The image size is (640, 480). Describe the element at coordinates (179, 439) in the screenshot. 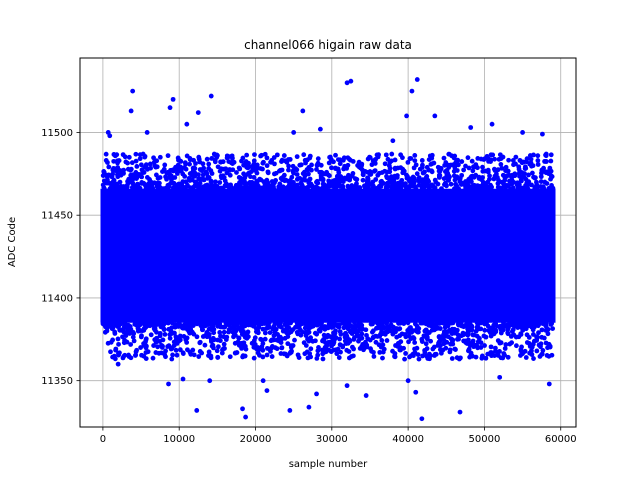

I see `x-tick-label: 10000` at that location.